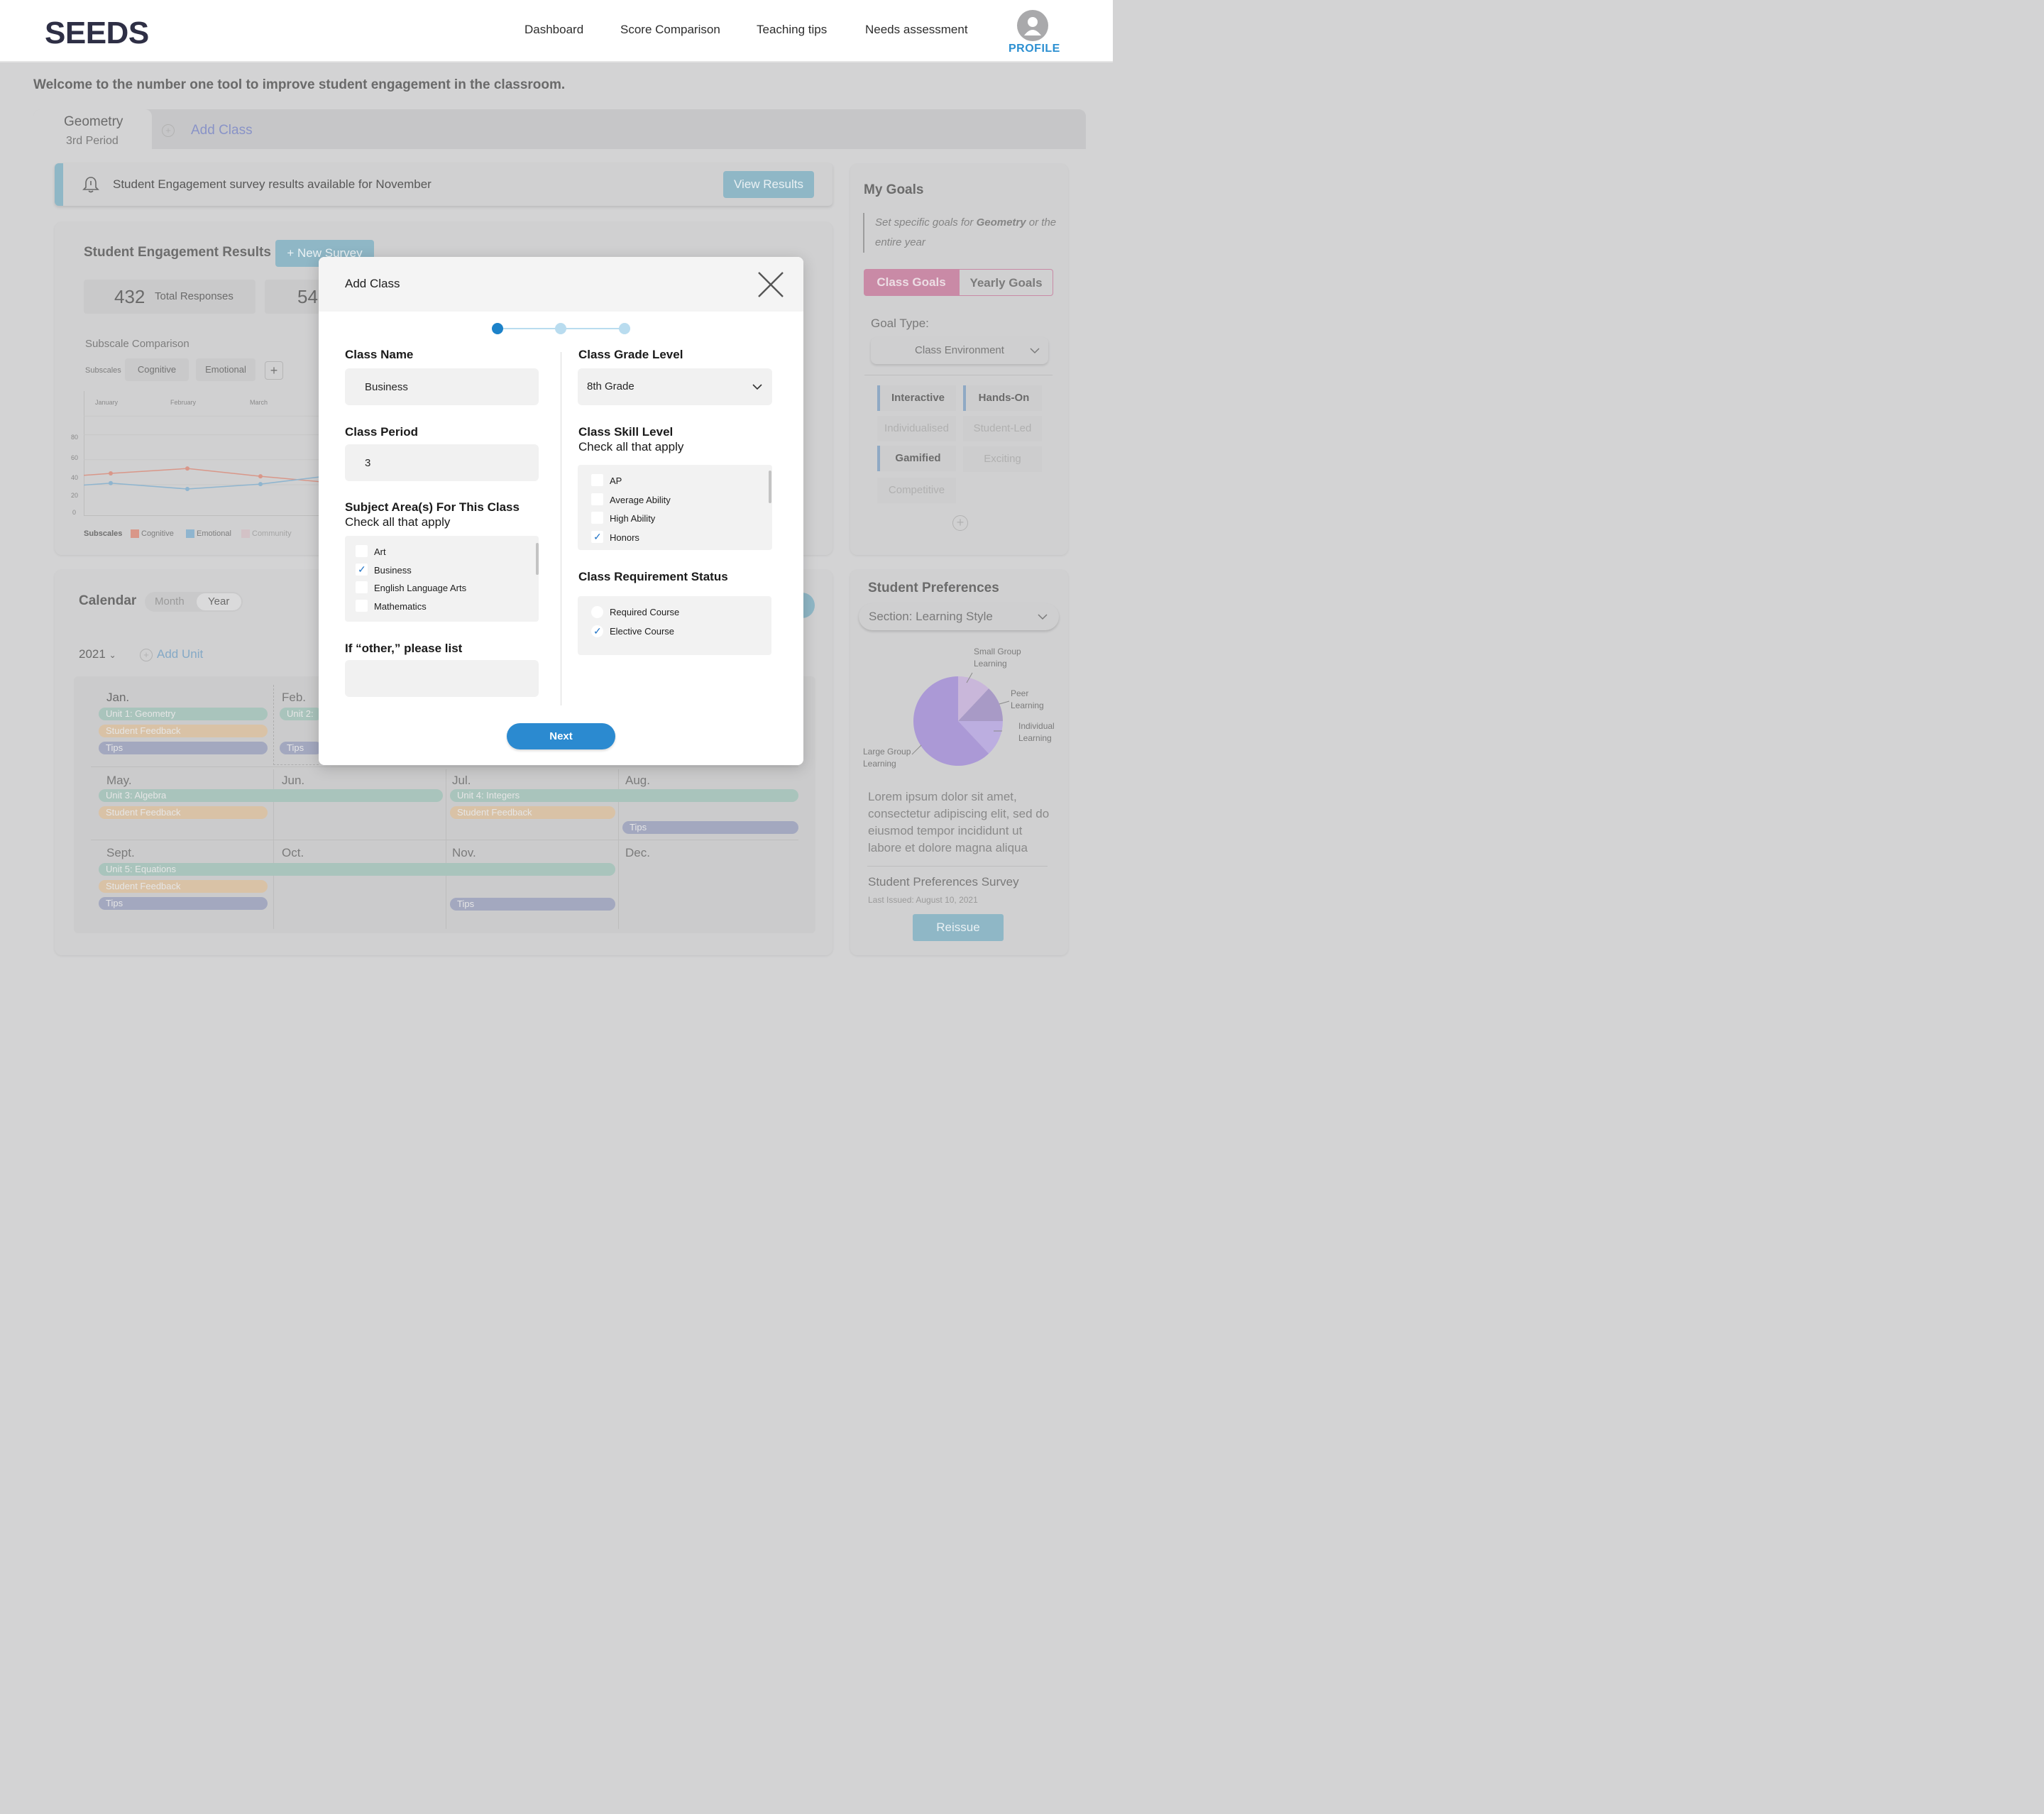 The height and width of the screenshot is (1814, 2044). What do you see at coordinates (958, 928) in the screenshot?
I see `reissue-button: Reissue` at bounding box center [958, 928].